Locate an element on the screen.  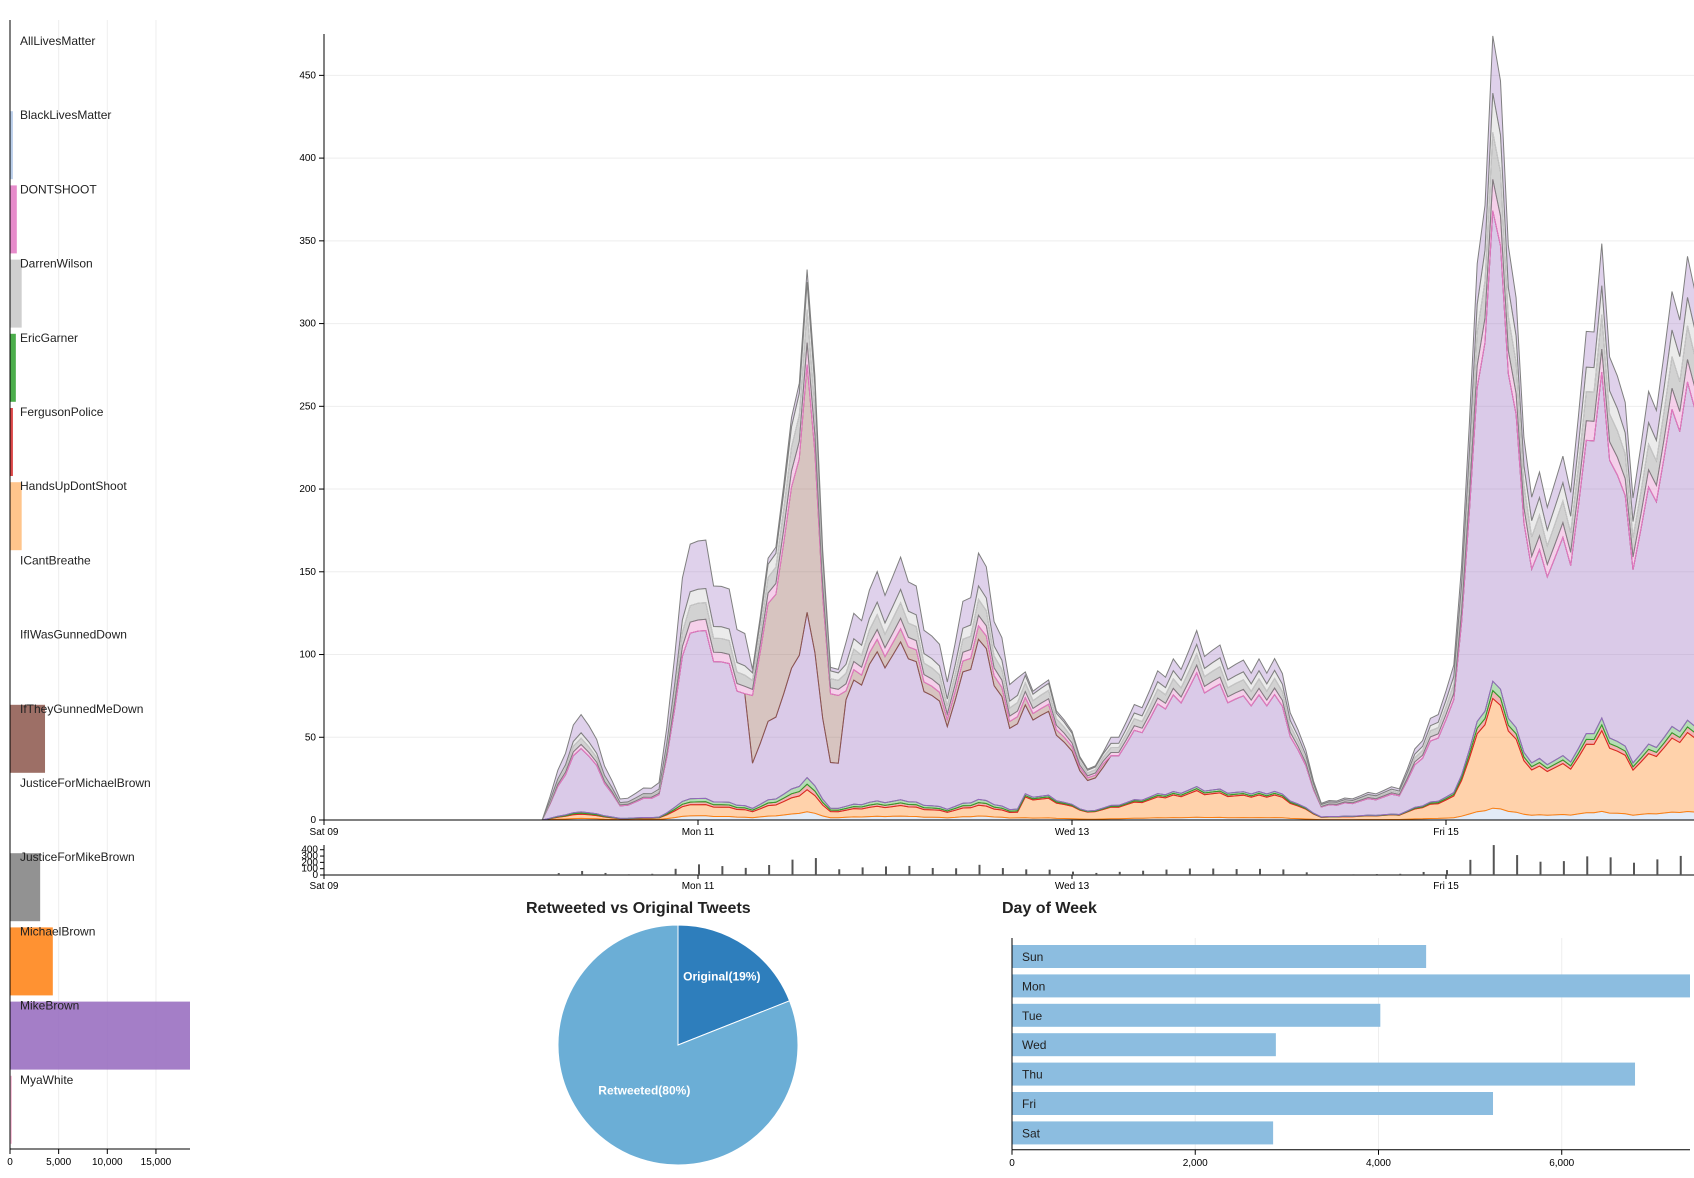
timeline-y-tick-label: 350 is located at coordinates (307, 241).